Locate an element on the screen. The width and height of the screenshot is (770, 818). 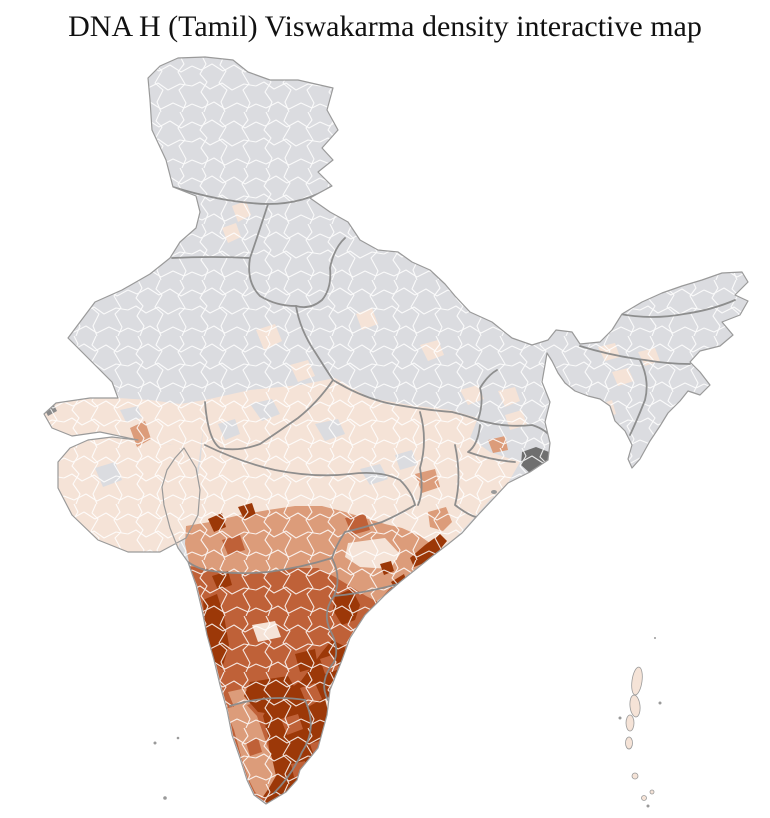
andaman-nicobar-islands is located at coordinates (640, 733).